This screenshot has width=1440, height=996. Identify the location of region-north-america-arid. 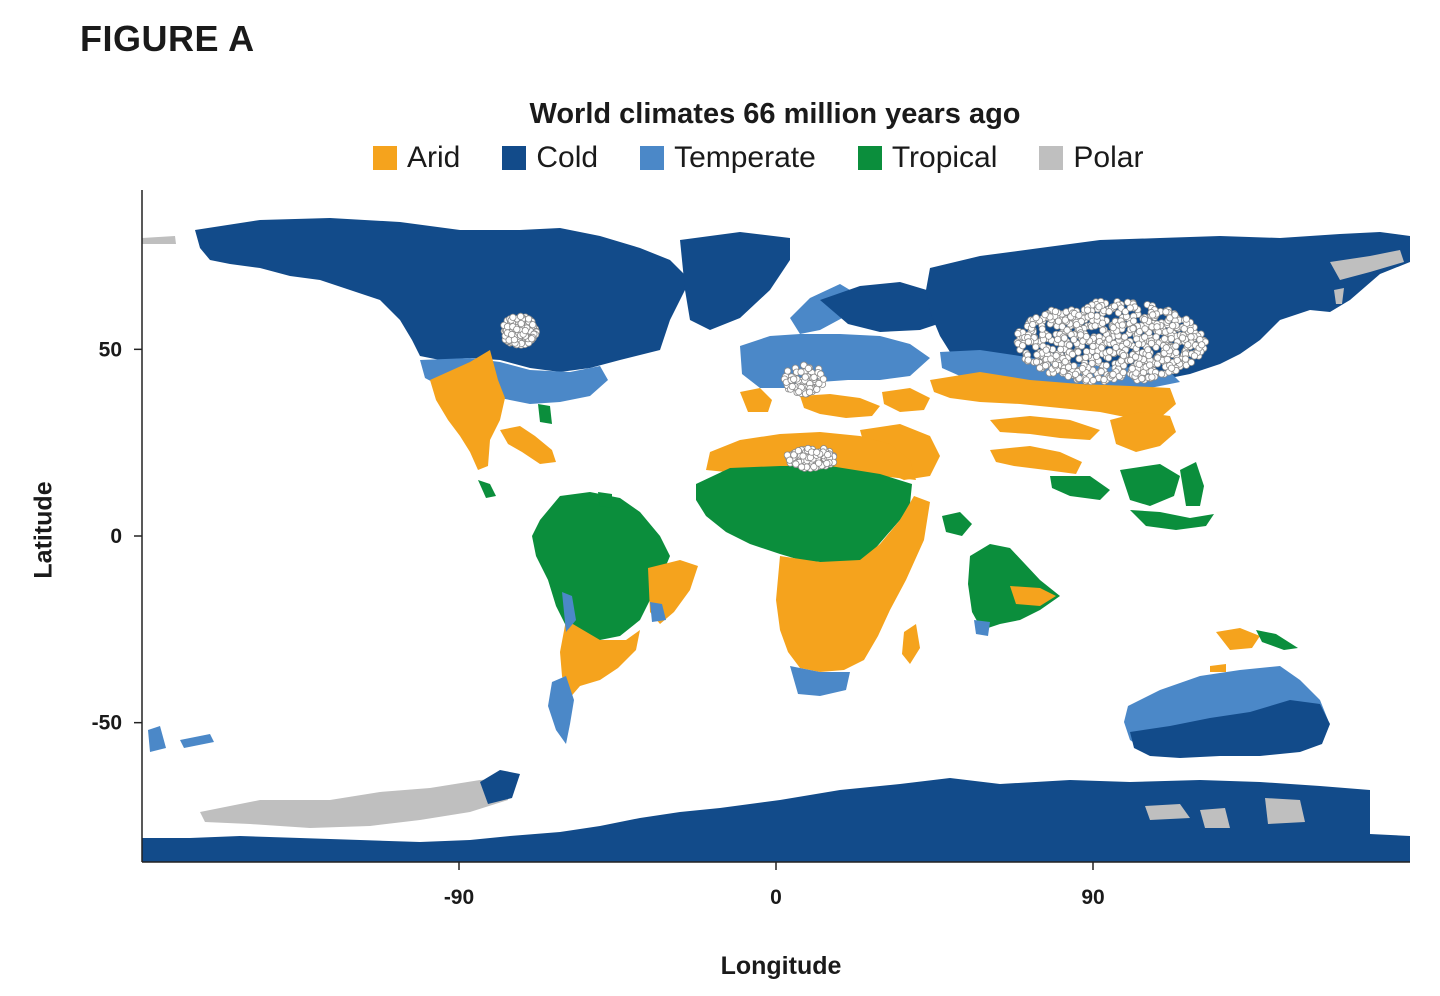
(467, 410).